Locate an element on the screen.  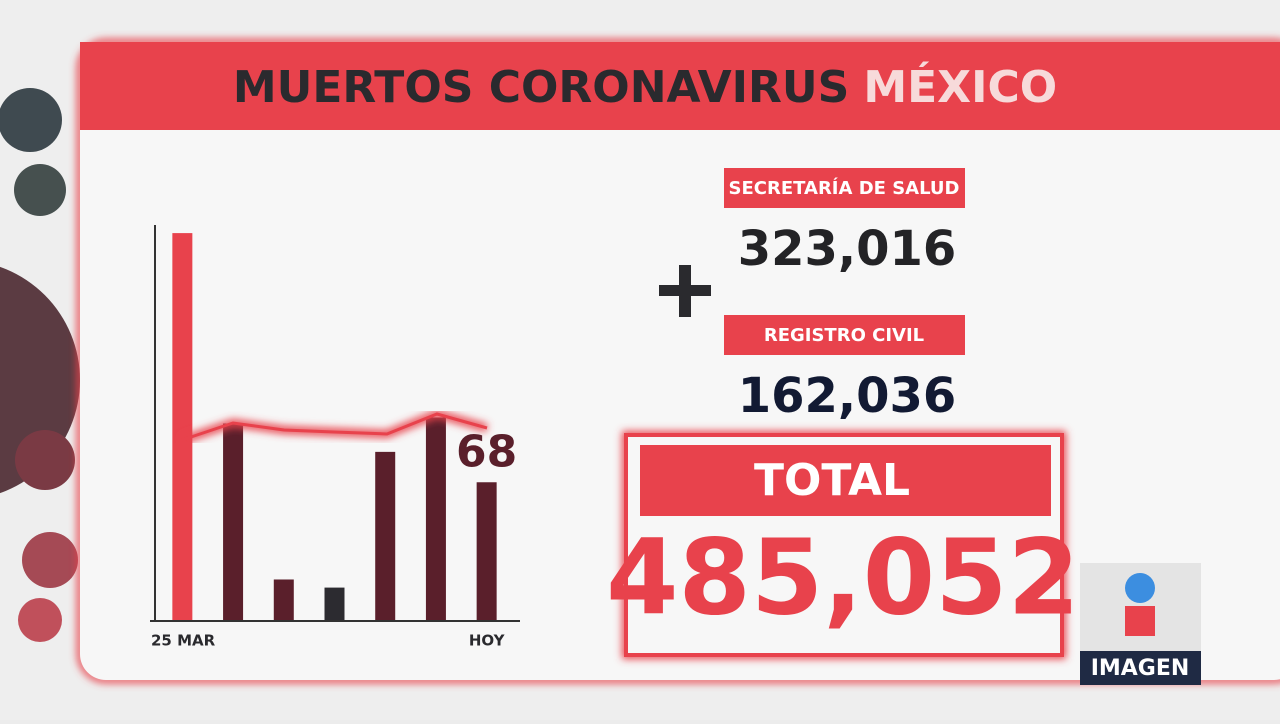
x-tick-label: HOY is located at coordinates (487, 641).